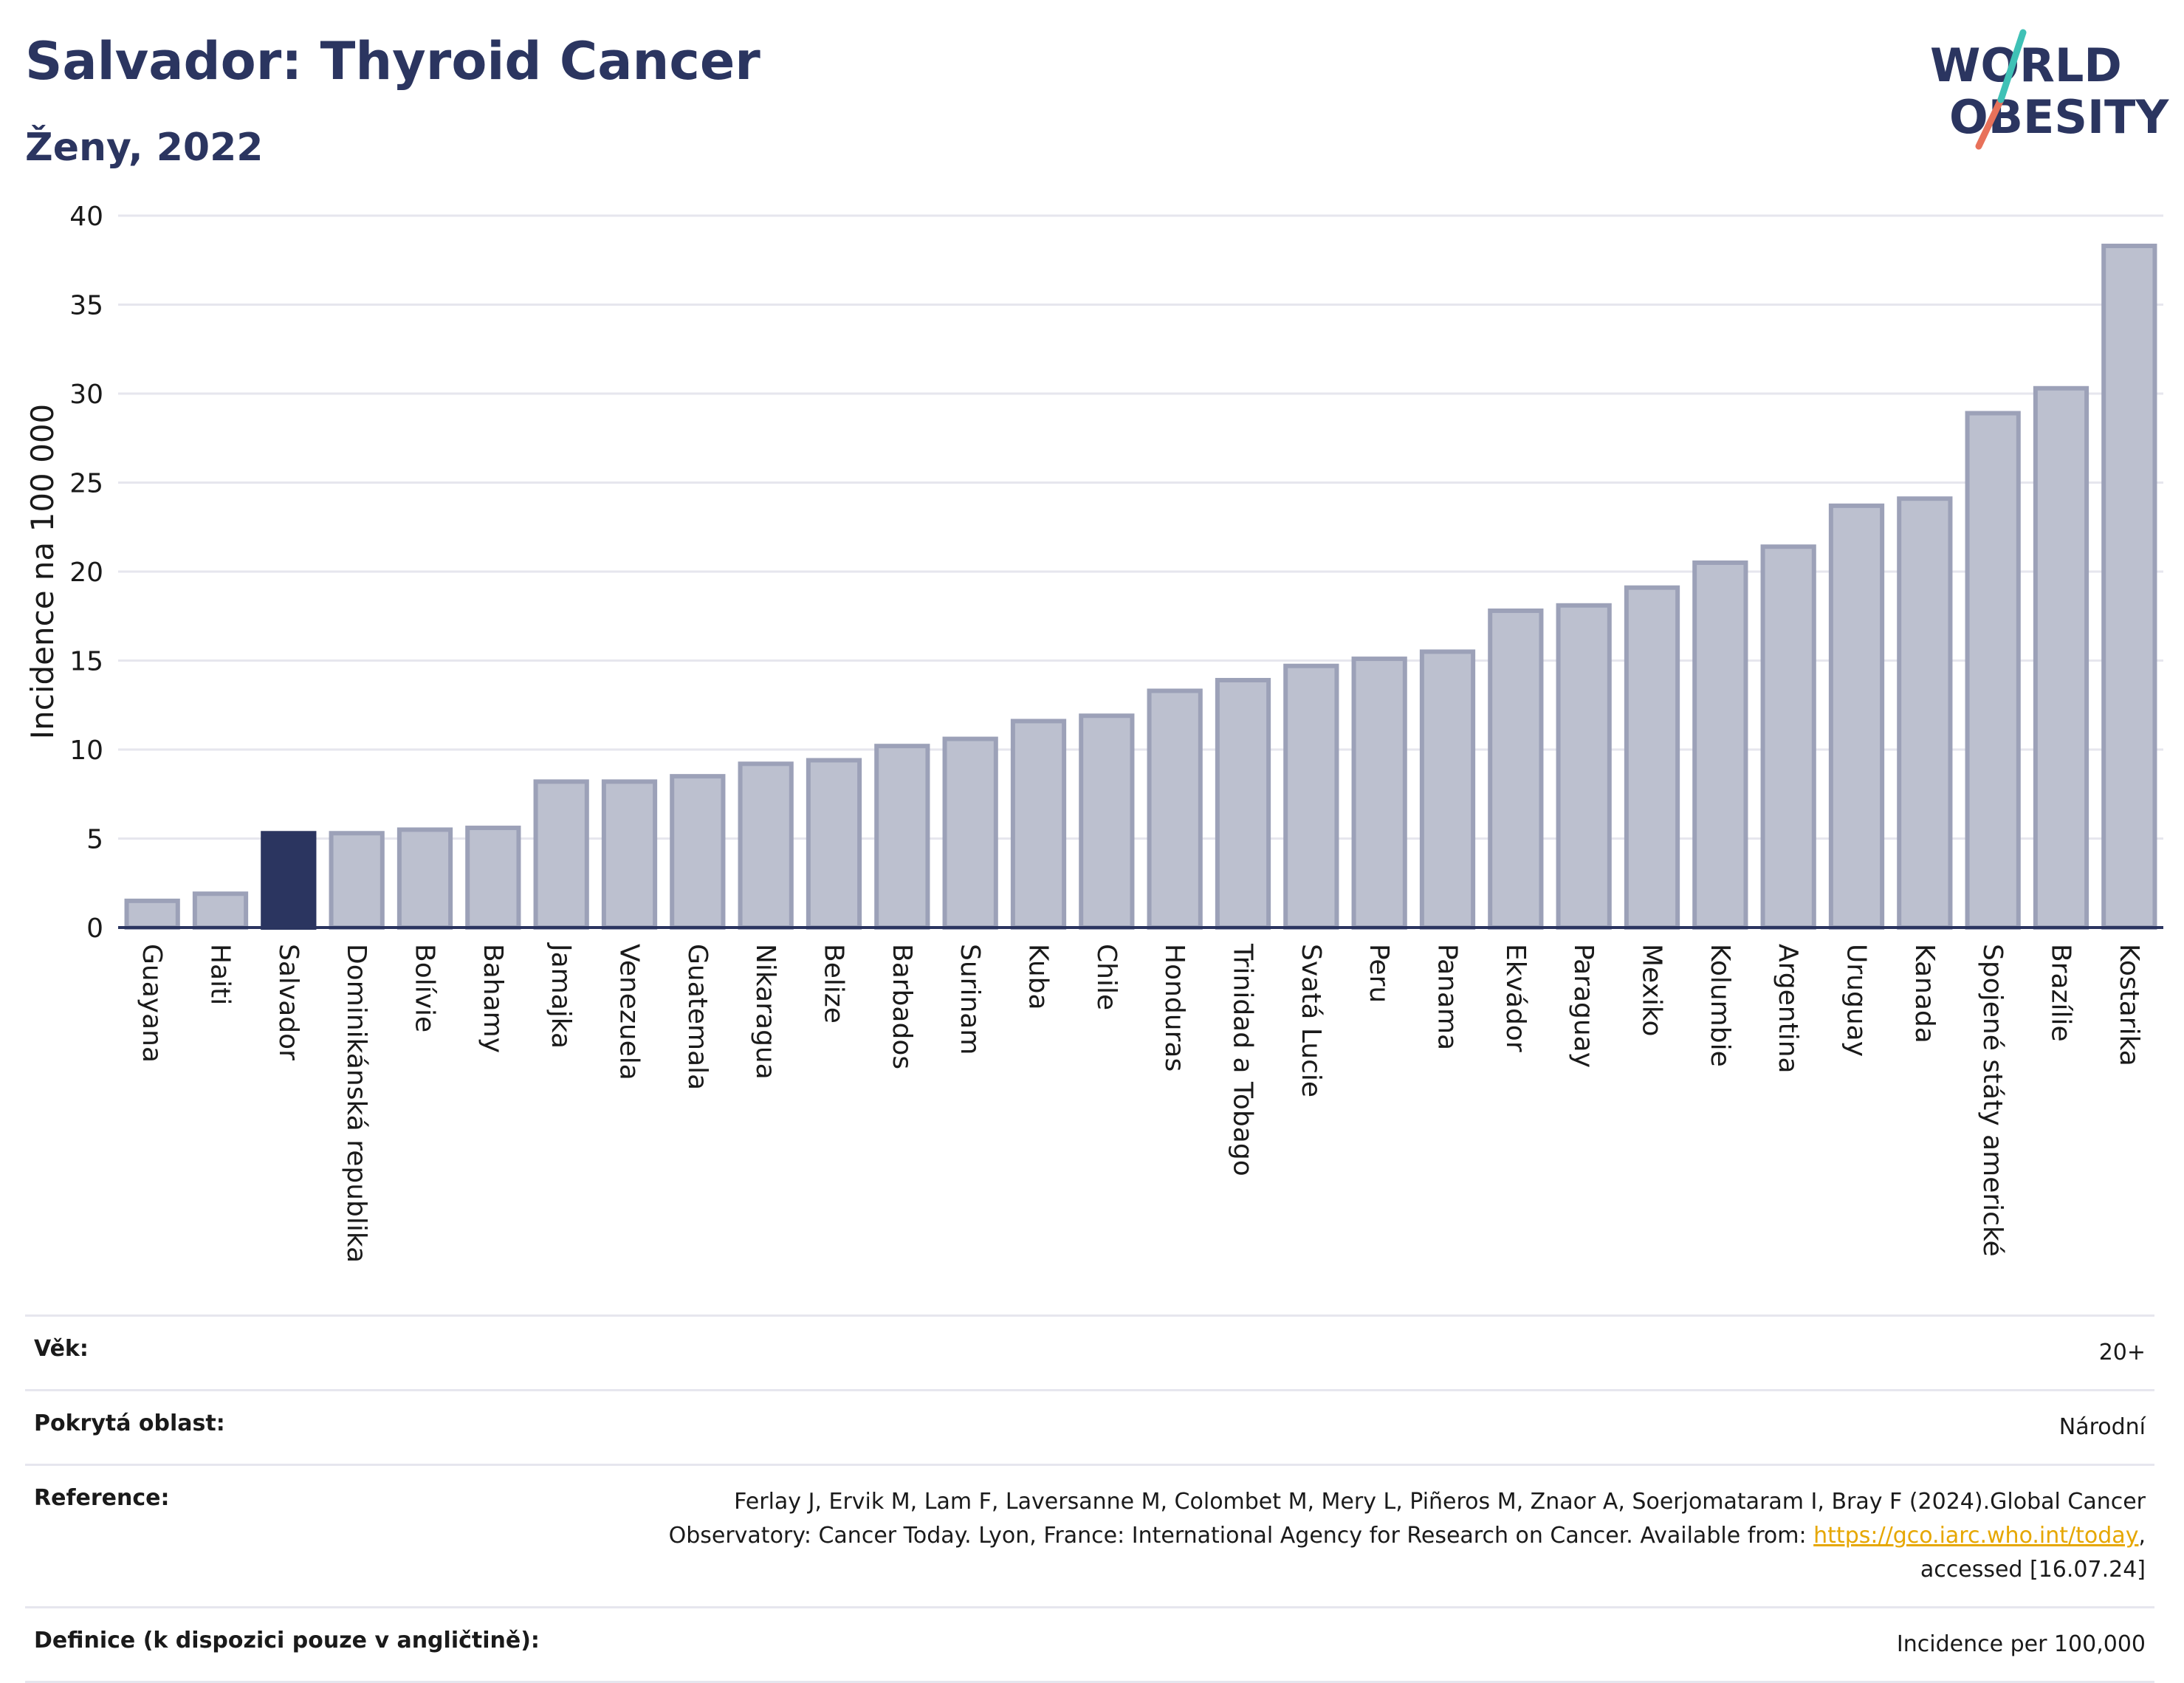 Image resolution: width=2184 pixels, height=1683 pixels. I want to click on y-tick-label: 5, so click(95, 840).